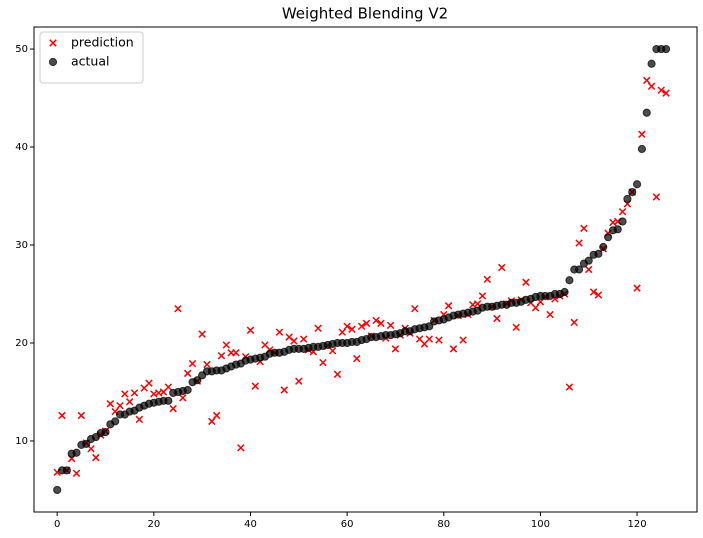 The height and width of the screenshot is (538, 703). What do you see at coordinates (443, 524) in the screenshot?
I see `x-tick-label: 80` at bounding box center [443, 524].